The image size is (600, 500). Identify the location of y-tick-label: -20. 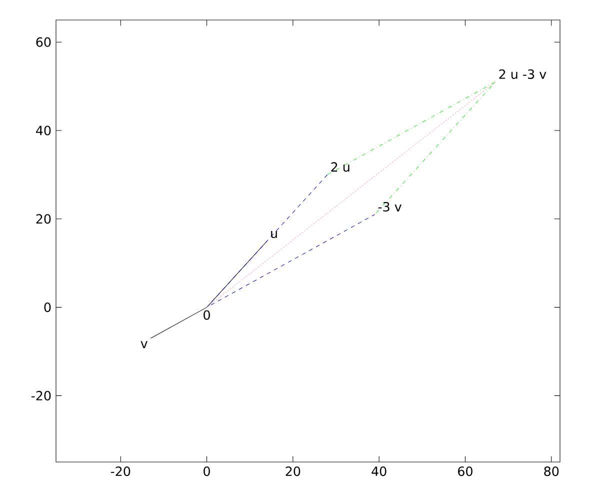
(41, 395).